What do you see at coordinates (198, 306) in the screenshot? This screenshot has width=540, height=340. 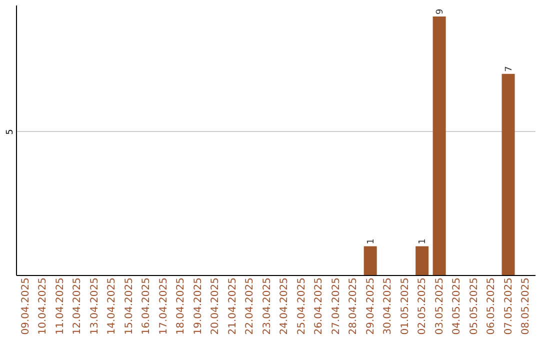 I see `x-tick-label: 19.04.2025` at bounding box center [198, 306].